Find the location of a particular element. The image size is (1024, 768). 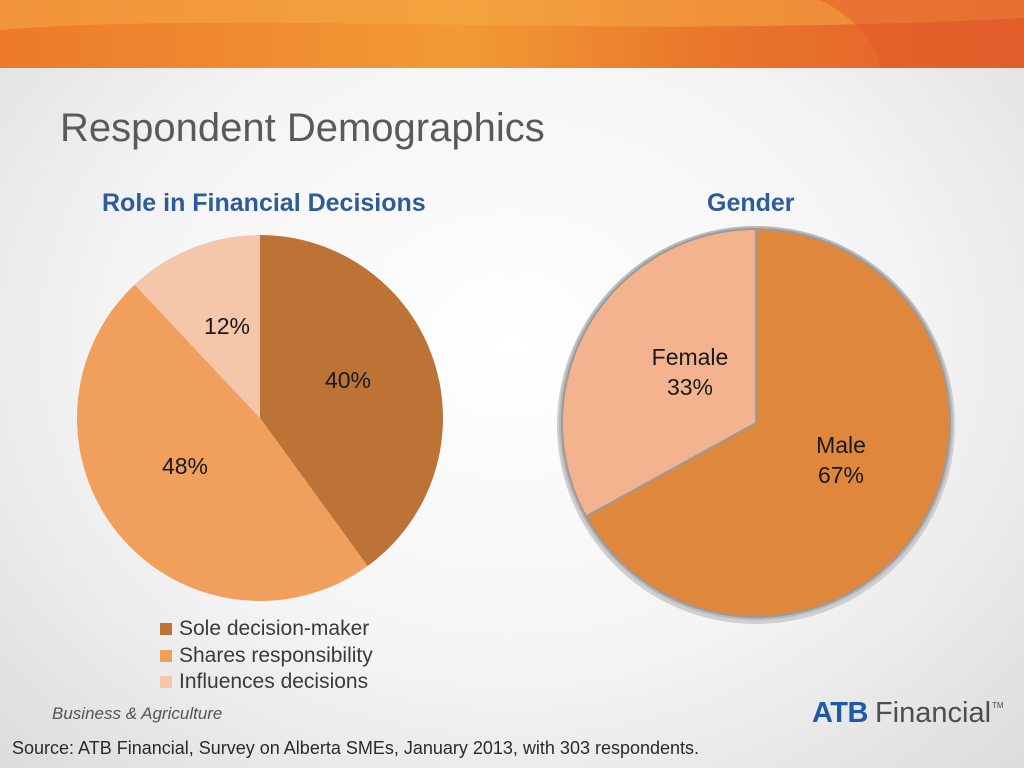

pie-value-shares-responsibility: 48% is located at coordinates (185, 466).